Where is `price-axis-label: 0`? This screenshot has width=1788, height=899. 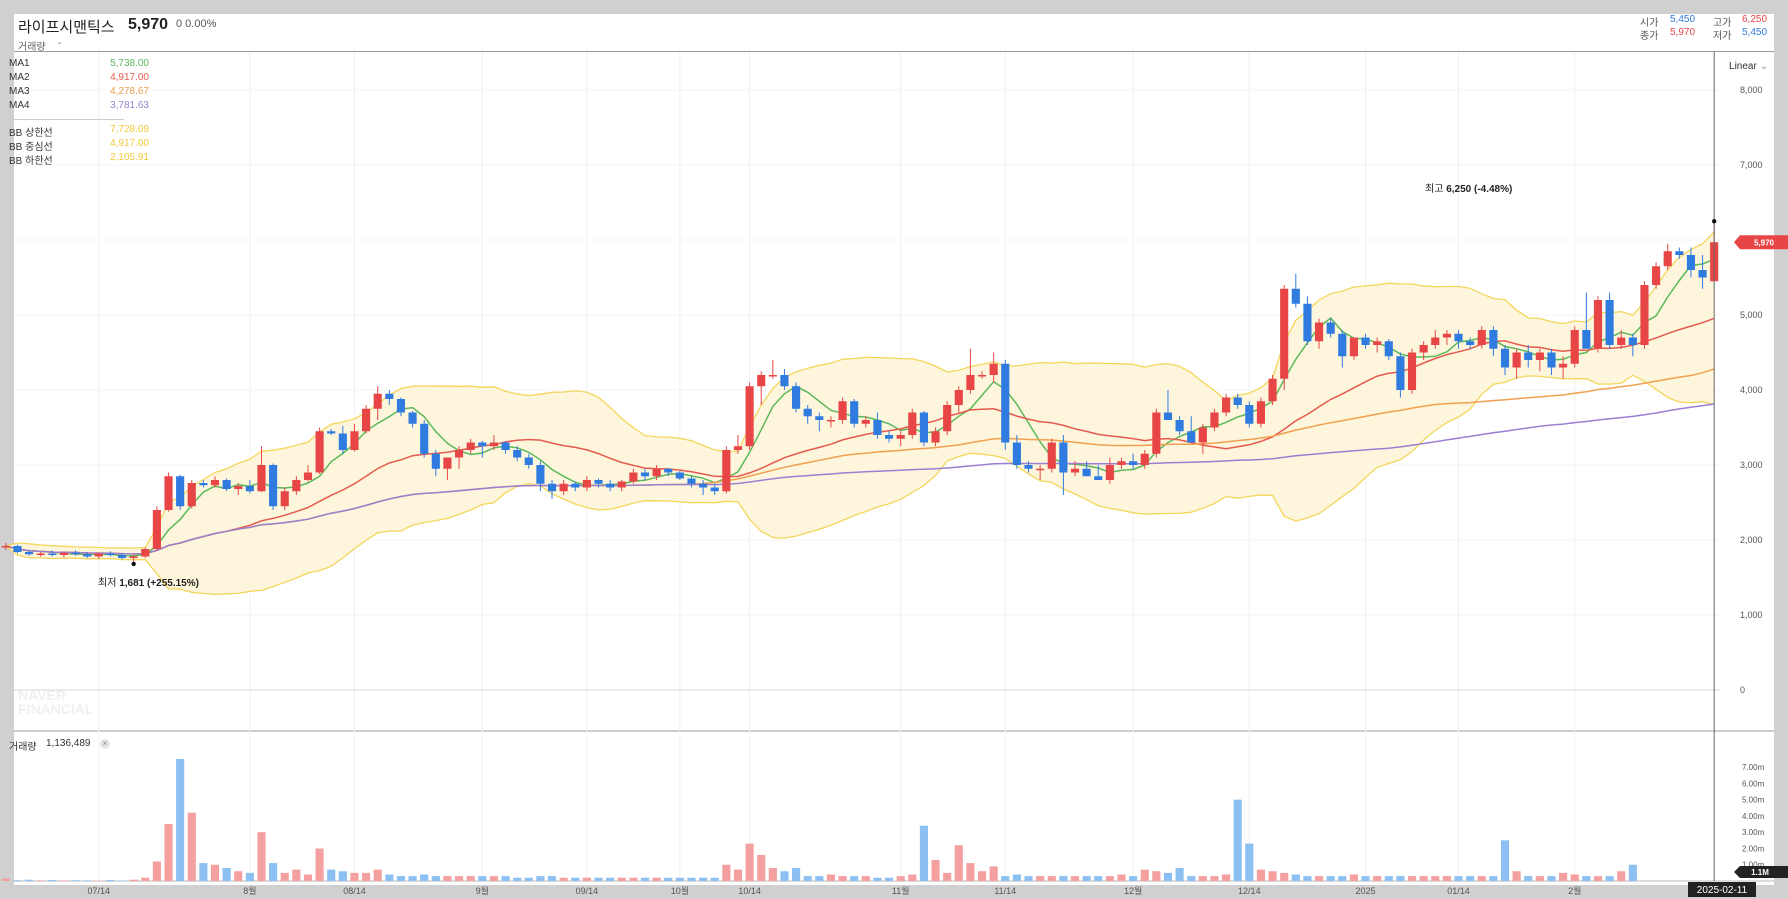 price-axis-label: 0 is located at coordinates (1742, 690).